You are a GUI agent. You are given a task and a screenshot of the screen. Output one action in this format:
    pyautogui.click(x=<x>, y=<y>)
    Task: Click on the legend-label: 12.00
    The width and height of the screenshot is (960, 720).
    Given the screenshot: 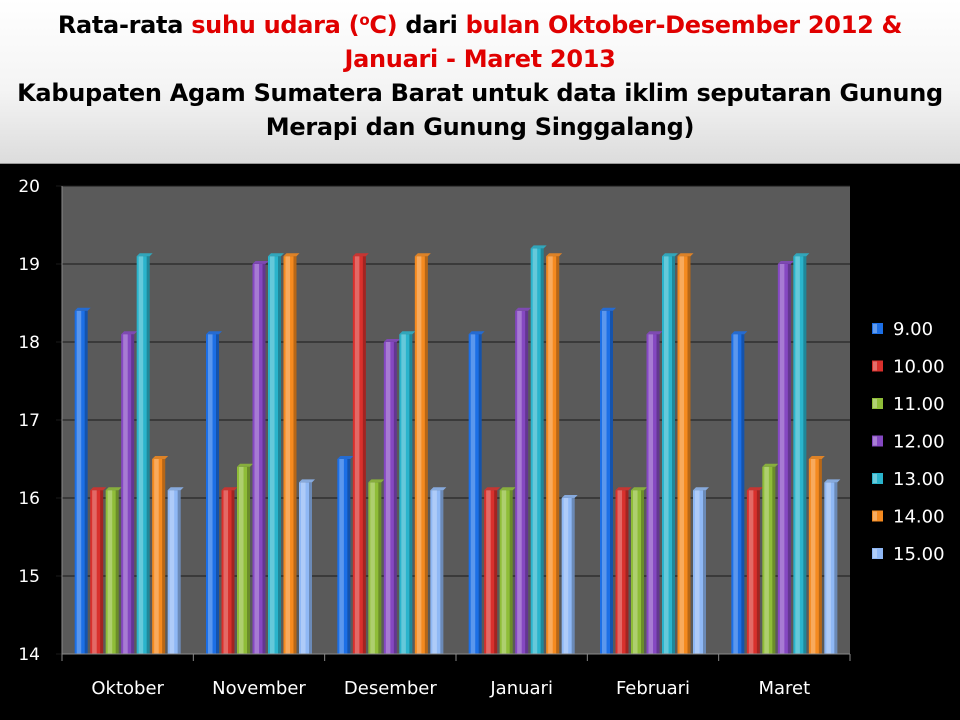 What is the action you would take?
    pyautogui.click(x=919, y=442)
    